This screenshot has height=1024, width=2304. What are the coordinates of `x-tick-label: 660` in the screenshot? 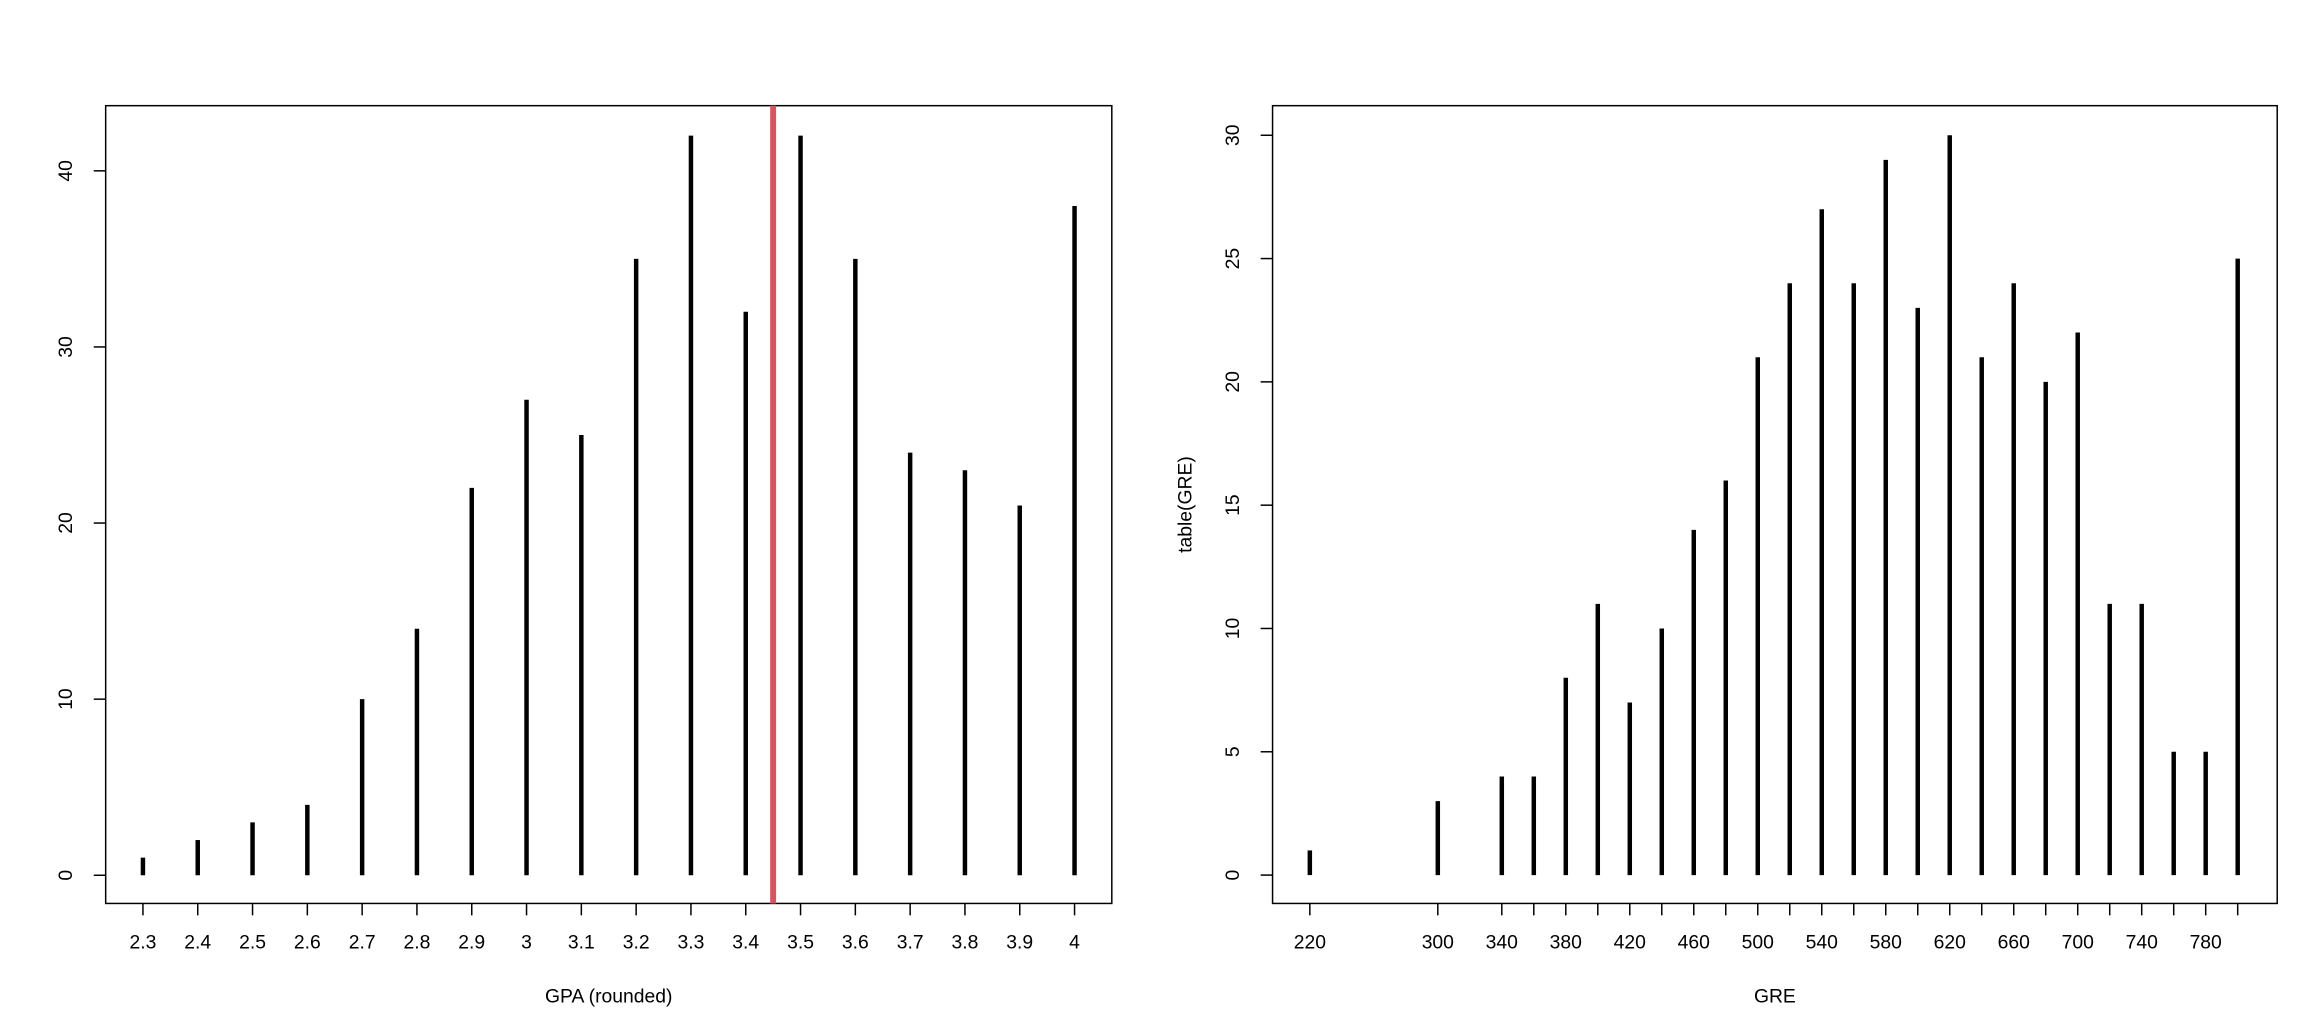 It's located at (2014, 943).